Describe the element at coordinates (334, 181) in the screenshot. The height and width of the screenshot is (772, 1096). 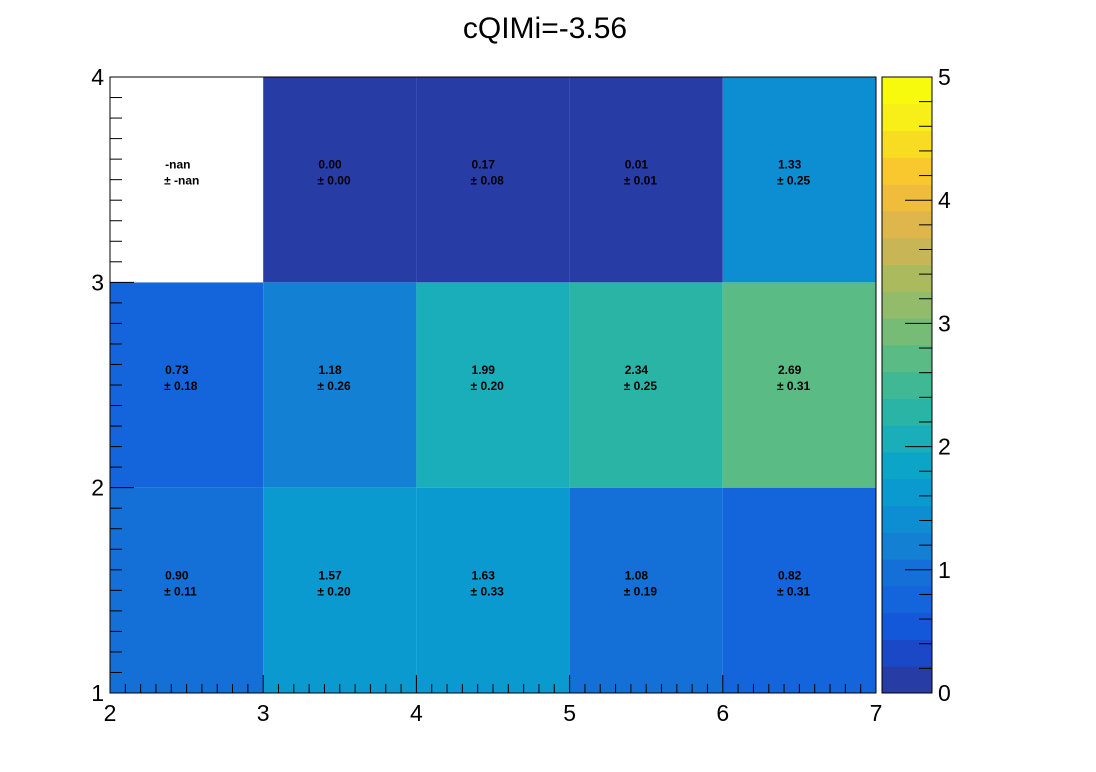
I see `cell-error-label: ± 0.00` at that location.